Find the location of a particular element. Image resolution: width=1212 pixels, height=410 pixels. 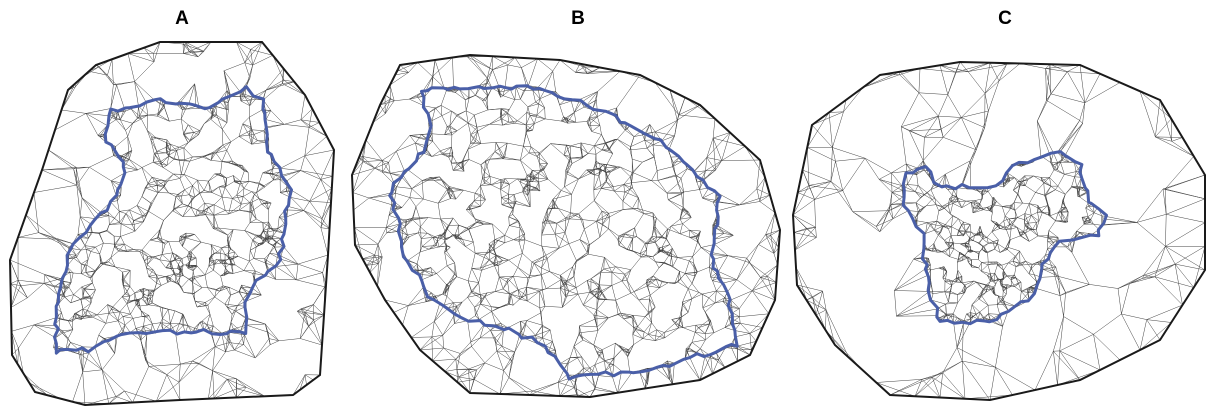

panel-c-label: C is located at coordinates (1005, 18).